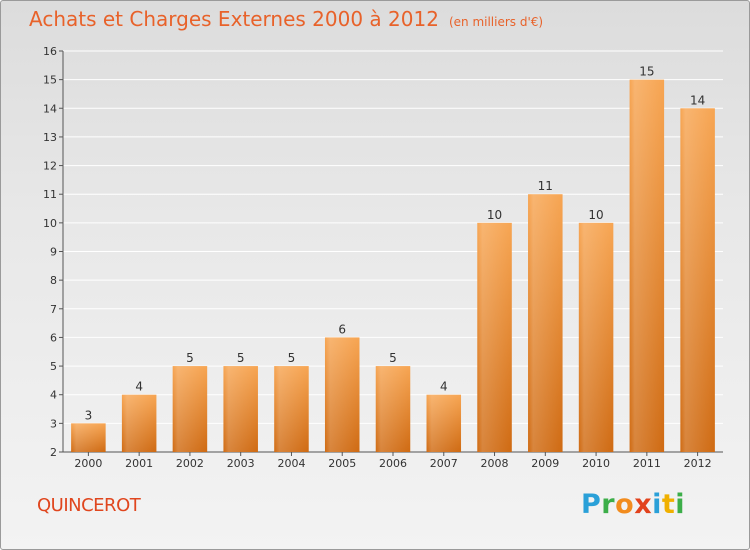 This screenshot has width=750, height=550. Describe the element at coordinates (89, 505) in the screenshot. I see `commune-name: QUINCEROT` at that location.